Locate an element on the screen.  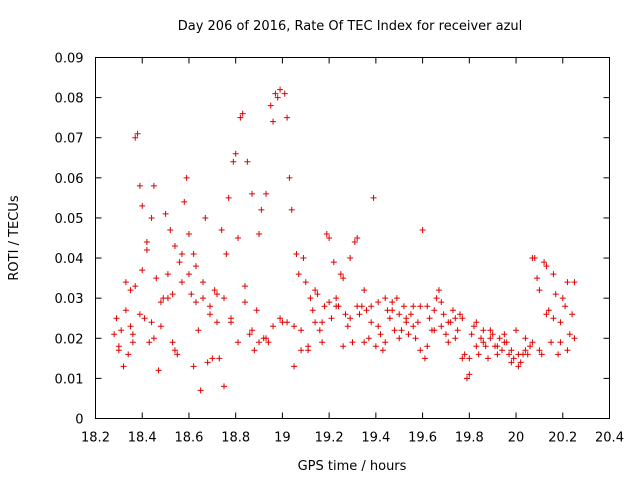
y-tick-label: 0.09 is located at coordinates (69, 59).